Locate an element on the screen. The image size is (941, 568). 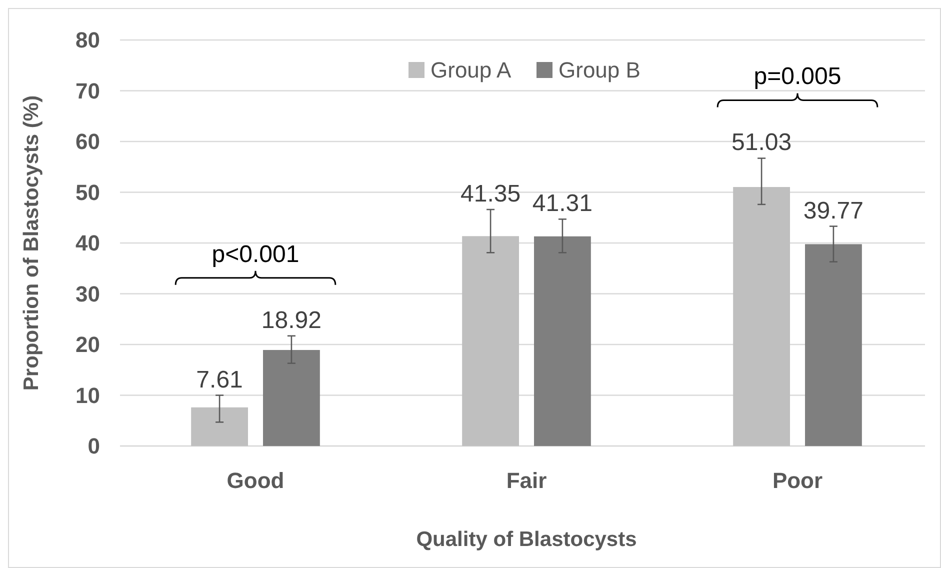
y-tick-label: 80 is located at coordinates (88, 40).